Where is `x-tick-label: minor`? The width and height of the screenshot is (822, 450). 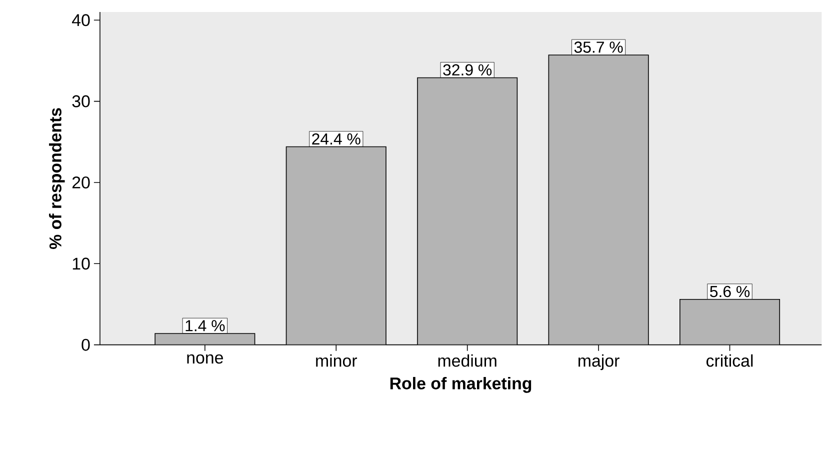 x-tick-label: minor is located at coordinates (337, 360).